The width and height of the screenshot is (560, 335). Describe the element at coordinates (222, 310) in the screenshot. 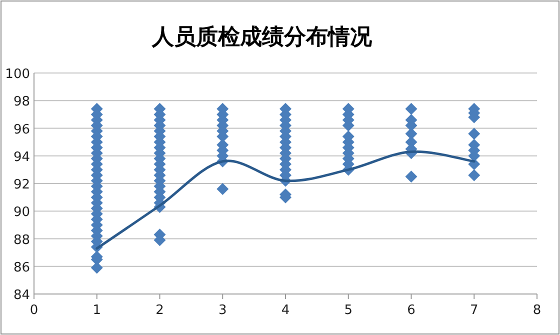

I see `x-tick-label: 3` at that location.